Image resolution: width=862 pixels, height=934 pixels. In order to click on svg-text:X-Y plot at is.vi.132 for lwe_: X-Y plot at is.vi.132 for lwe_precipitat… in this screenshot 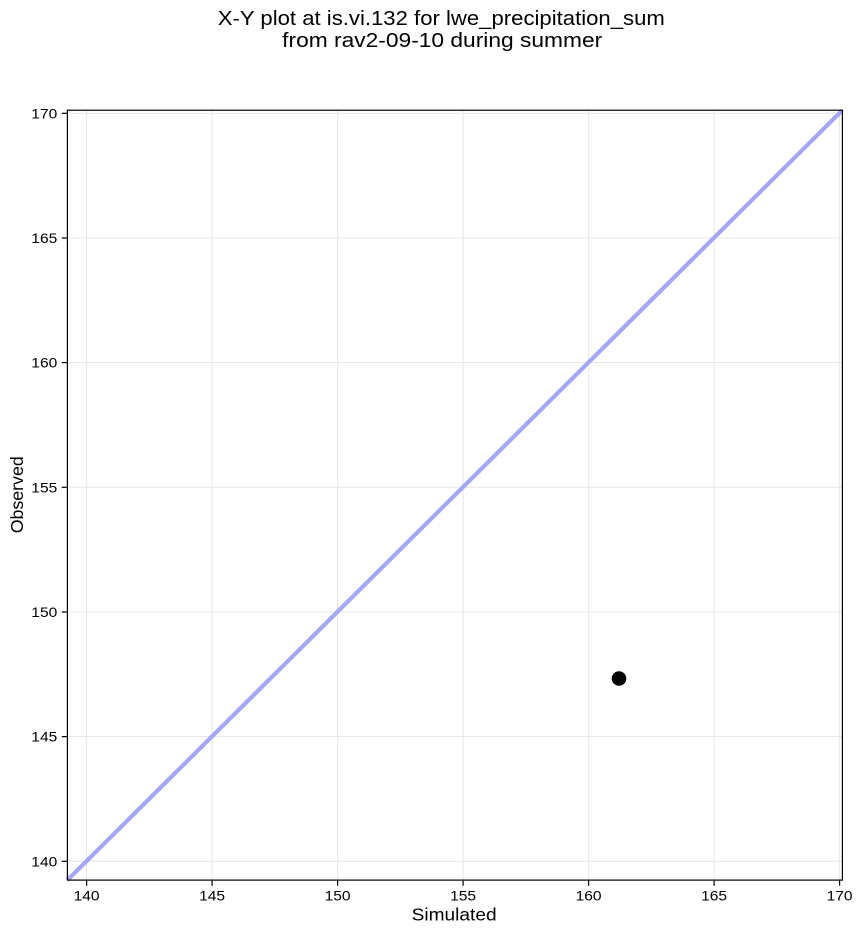, I will do `click(441, 18)`.